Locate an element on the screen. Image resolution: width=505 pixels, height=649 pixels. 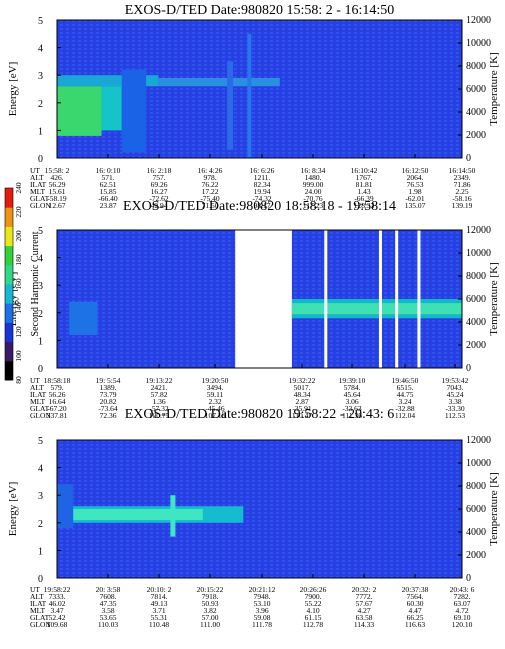
table-cell: 112.53 is located at coordinates (455, 415).